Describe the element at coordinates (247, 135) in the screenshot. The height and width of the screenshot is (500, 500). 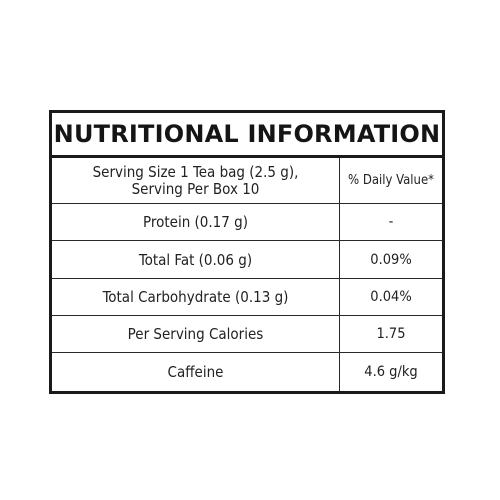
I see `table-title: NUTRITIONAL INFORMATION` at that location.